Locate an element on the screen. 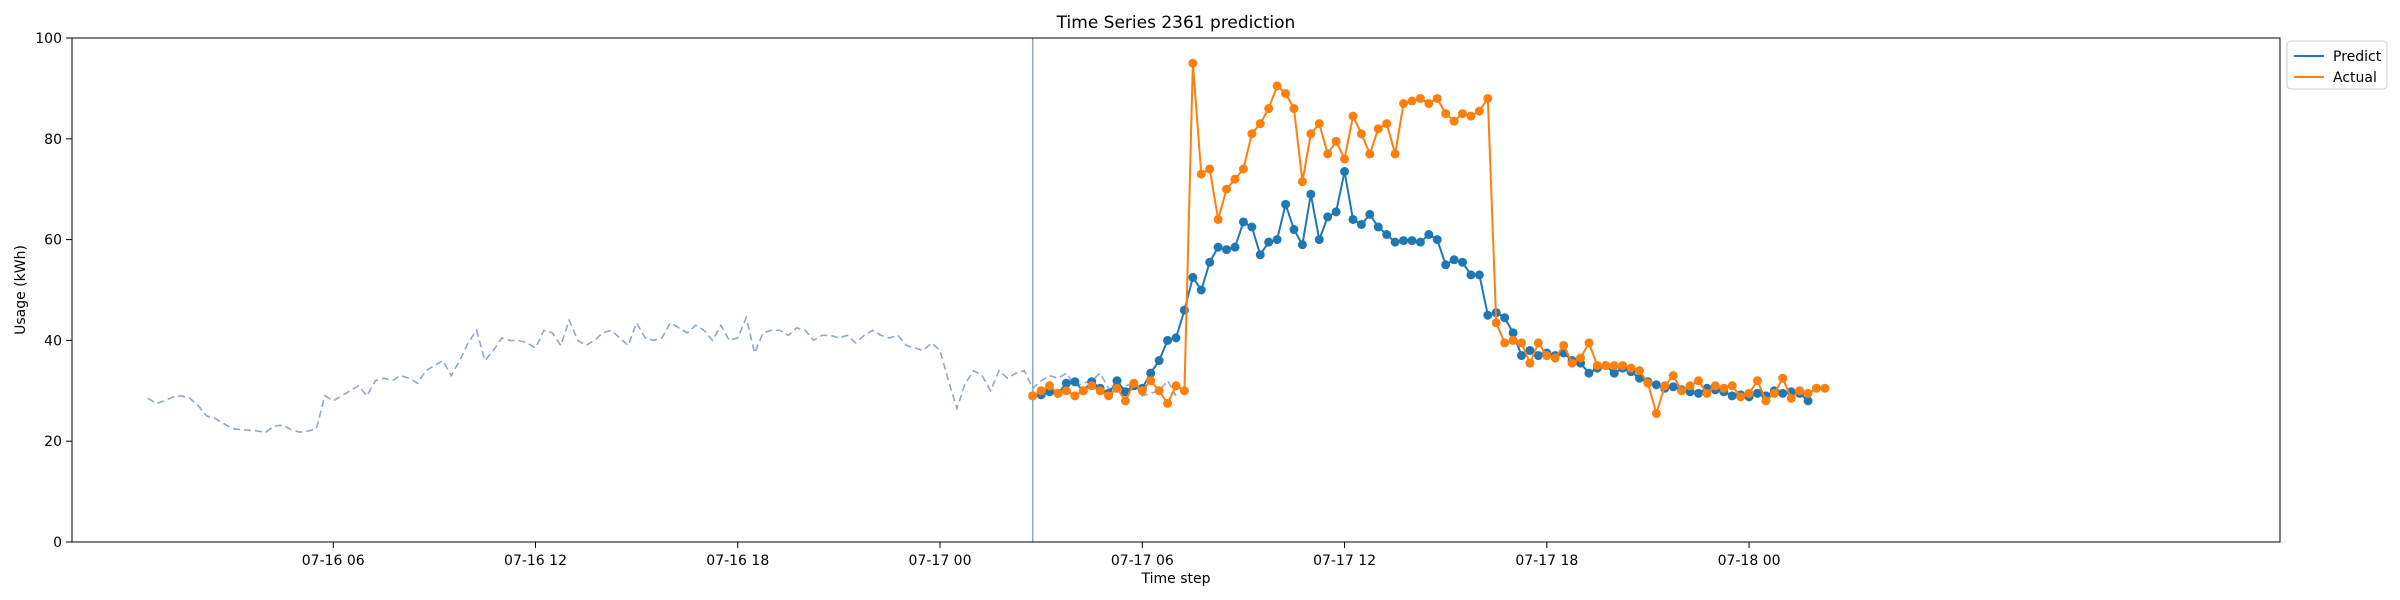  y-tick-label: 0 is located at coordinates (57, 543).